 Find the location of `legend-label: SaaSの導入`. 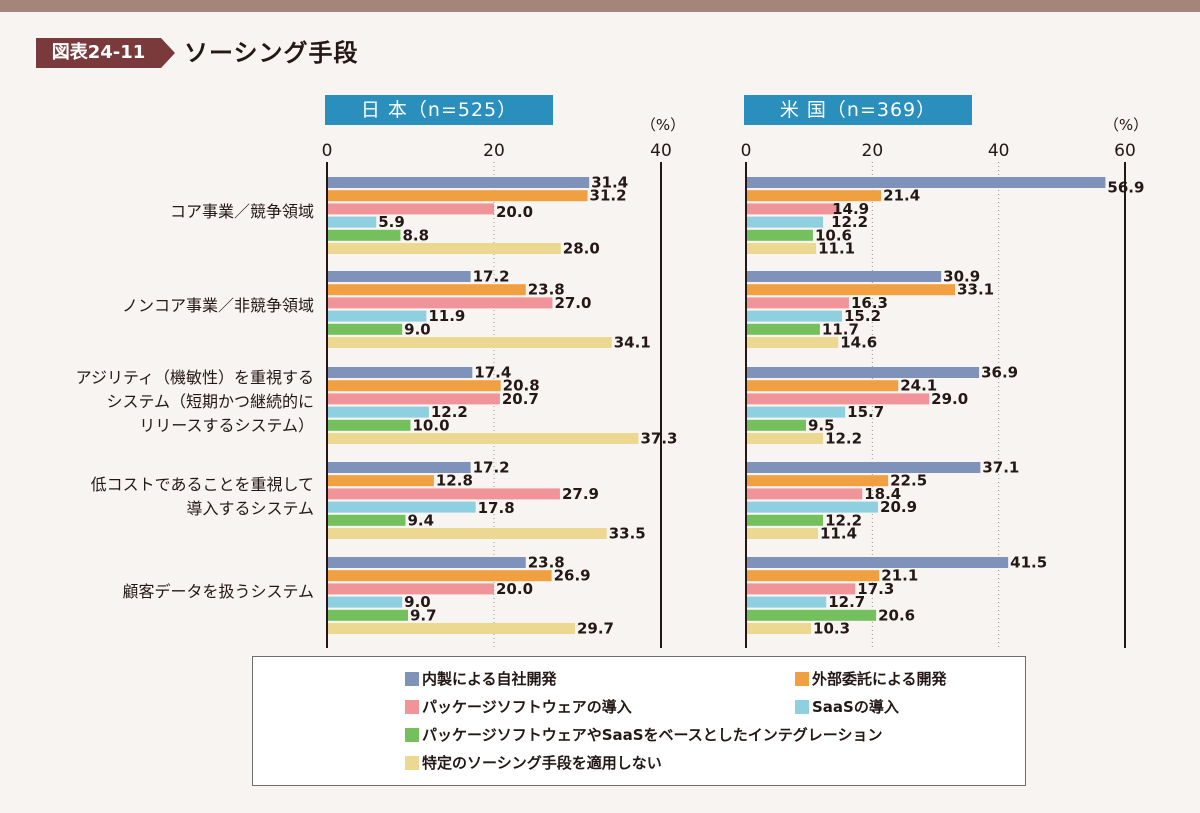

legend-label: SaaSの導入 is located at coordinates (855, 707).